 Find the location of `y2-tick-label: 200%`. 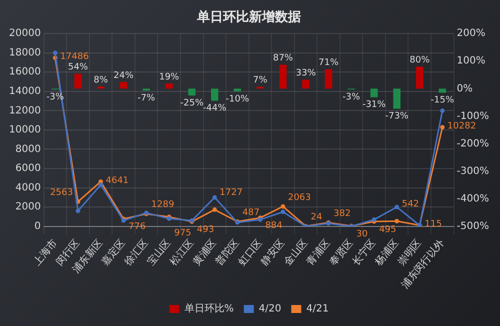

y2-tick-label: 200% is located at coordinates (471, 34).